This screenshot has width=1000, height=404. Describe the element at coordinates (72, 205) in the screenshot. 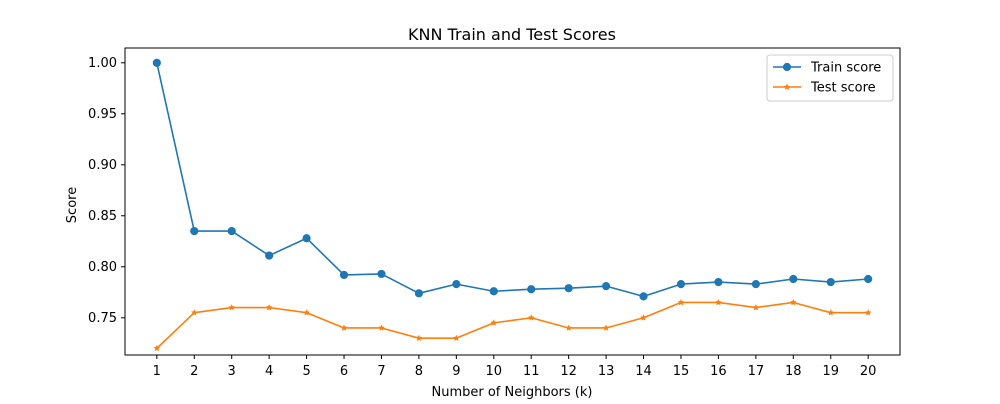

I see `y-axis-label: Score` at that location.